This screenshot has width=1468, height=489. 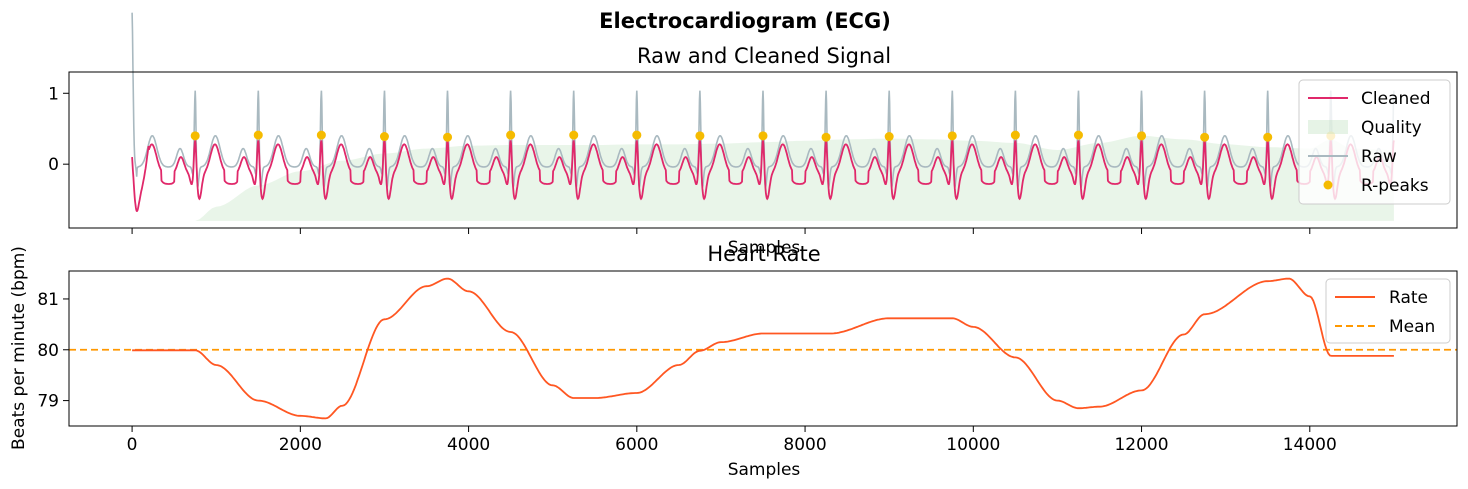 What do you see at coordinates (1310, 445) in the screenshot?
I see `panel2-xtick-label: 14000` at bounding box center [1310, 445].